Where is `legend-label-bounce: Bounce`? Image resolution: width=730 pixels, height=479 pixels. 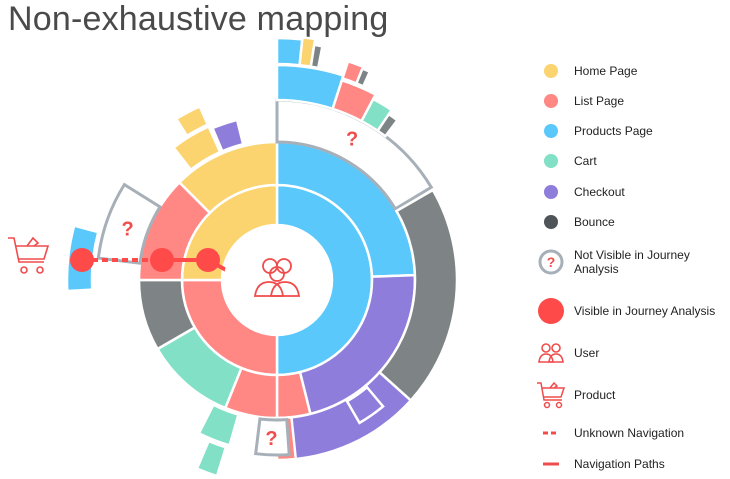
legend-label-bounce: Bounce is located at coordinates (594, 222).